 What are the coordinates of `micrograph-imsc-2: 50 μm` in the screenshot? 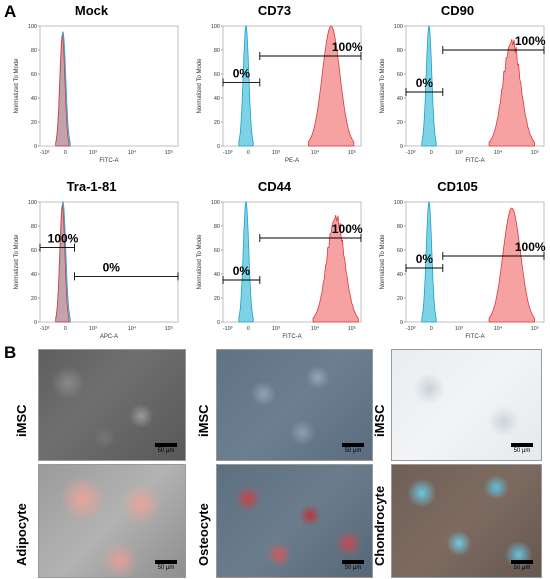 It's located at (294, 405).